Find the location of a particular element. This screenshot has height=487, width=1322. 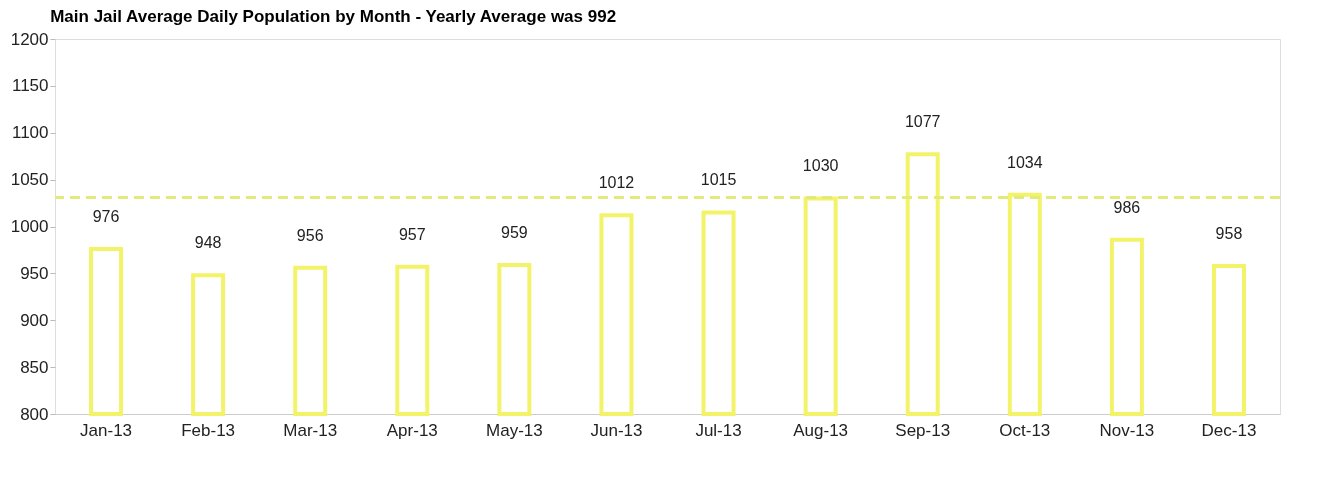

chart-title: Main Jail Average Daily Population by Month - Yearly Average was 992 is located at coordinates (333, 16).